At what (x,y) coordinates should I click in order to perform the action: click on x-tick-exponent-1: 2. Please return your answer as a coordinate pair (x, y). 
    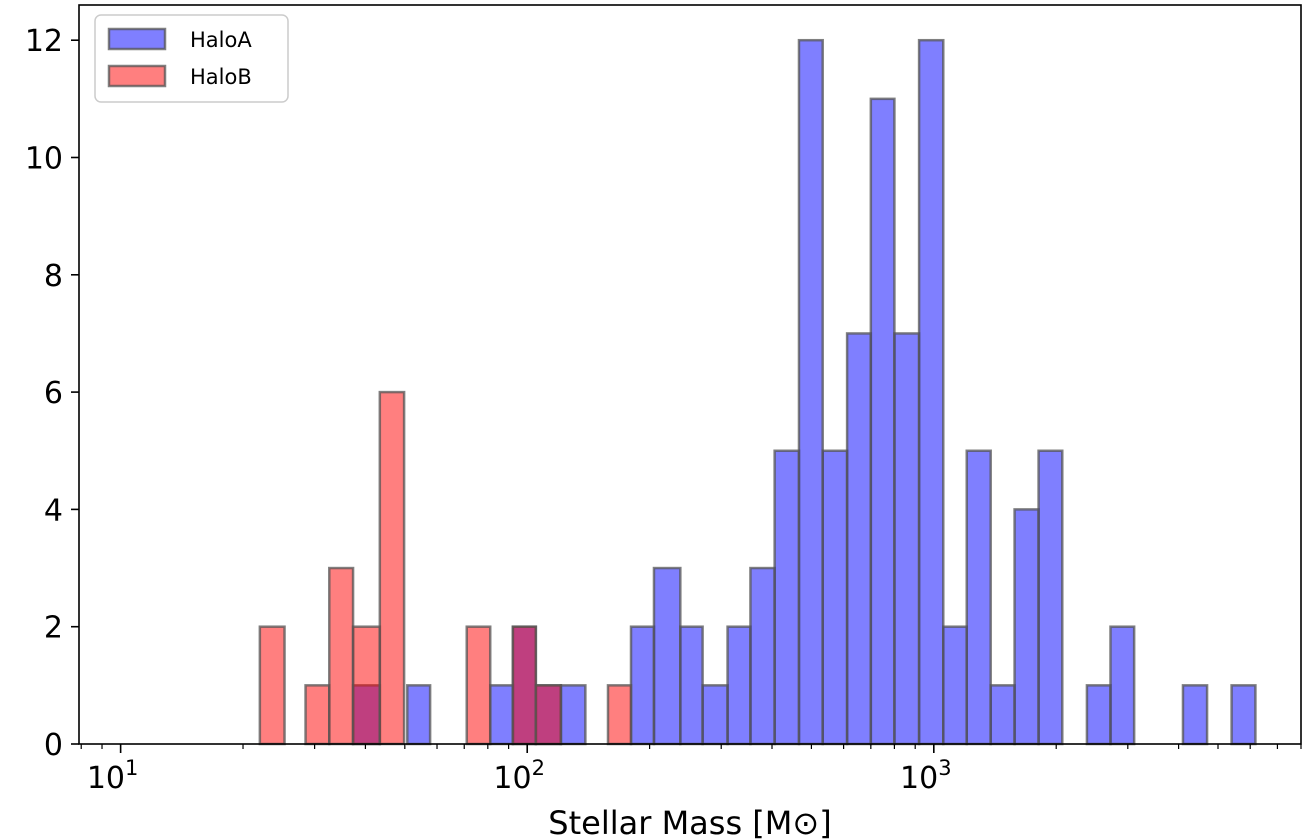
    Looking at the image, I should click on (538, 768).